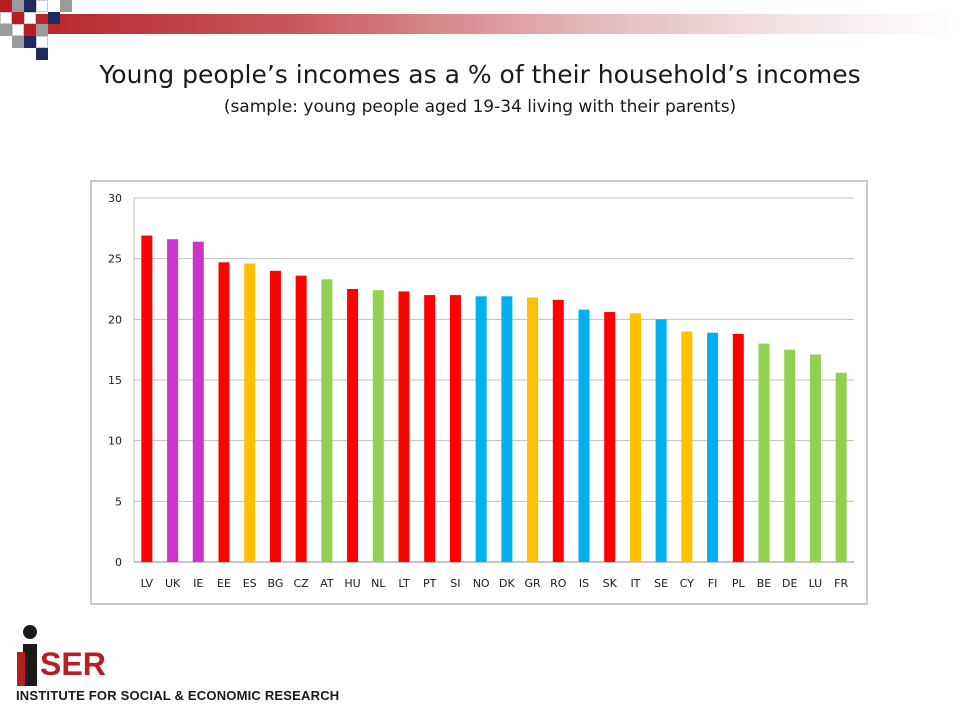 The image size is (960, 720). I want to click on x-tick-label: NO, so click(481, 583).